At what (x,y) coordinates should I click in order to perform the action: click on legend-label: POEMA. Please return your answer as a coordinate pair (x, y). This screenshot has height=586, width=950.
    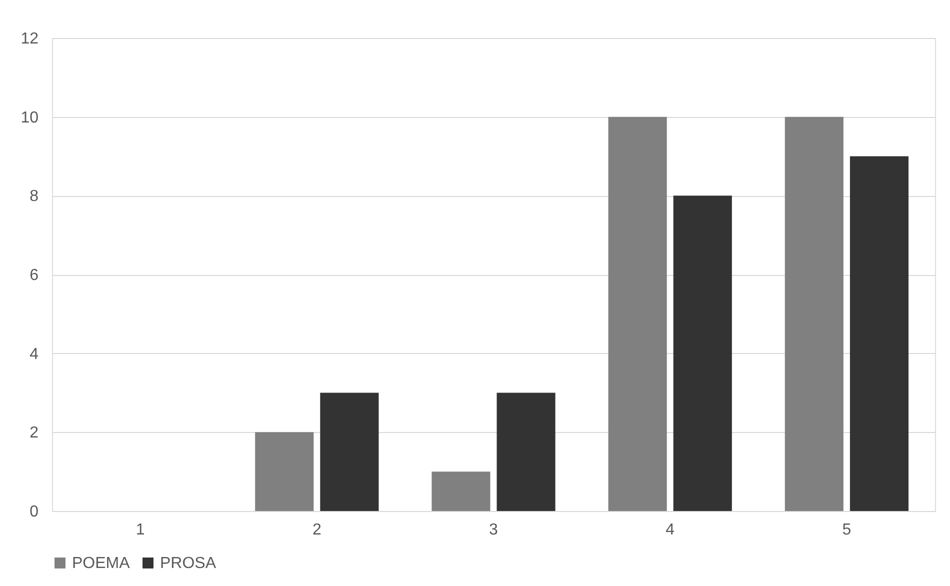
    Looking at the image, I should click on (101, 563).